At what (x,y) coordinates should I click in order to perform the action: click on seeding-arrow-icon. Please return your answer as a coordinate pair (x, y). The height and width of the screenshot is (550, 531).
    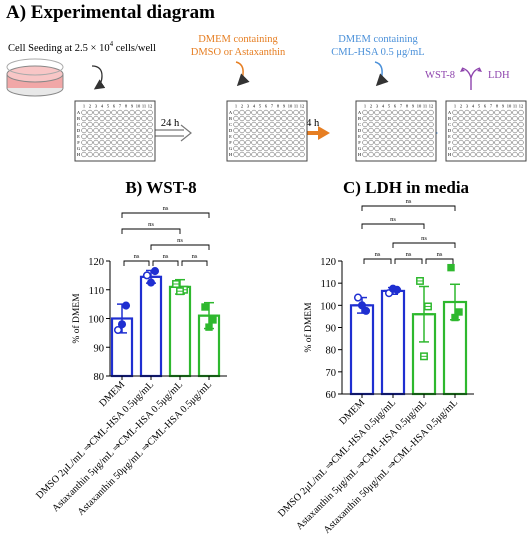
    Looking at the image, I should click on (98, 77).